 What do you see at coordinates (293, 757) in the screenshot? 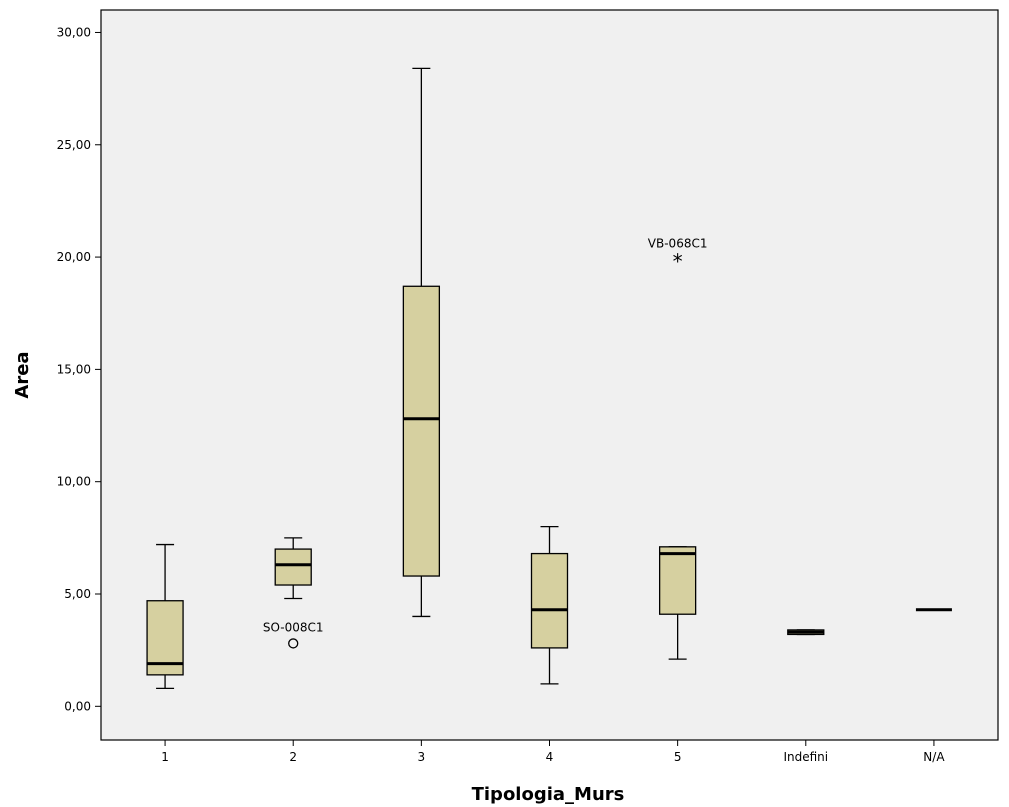
I see `x-tick-label: 2` at bounding box center [293, 757].